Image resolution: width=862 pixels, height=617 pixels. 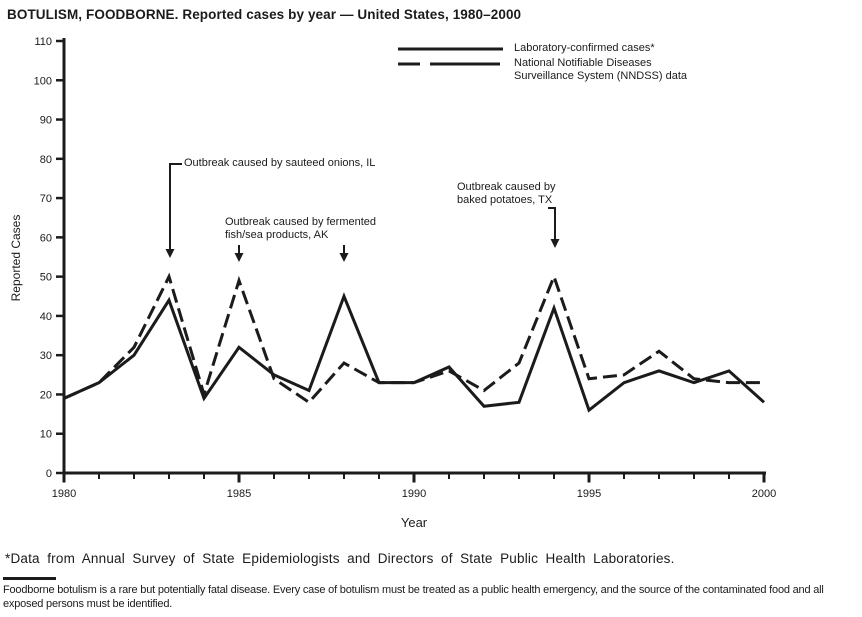 What do you see at coordinates (46, 435) in the screenshot?
I see `svg-text: 10` at bounding box center [46, 435].